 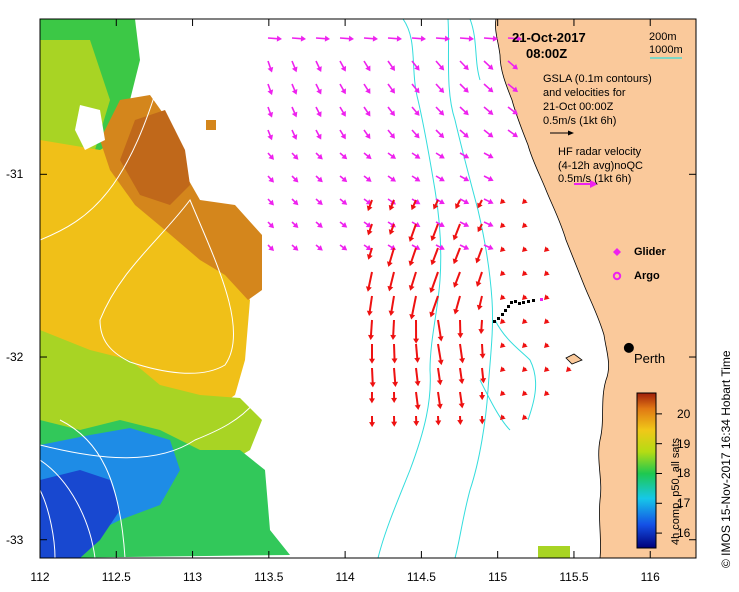 What do you see at coordinates (650, 252) in the screenshot?
I see `glider-label: Glider` at bounding box center [650, 252].